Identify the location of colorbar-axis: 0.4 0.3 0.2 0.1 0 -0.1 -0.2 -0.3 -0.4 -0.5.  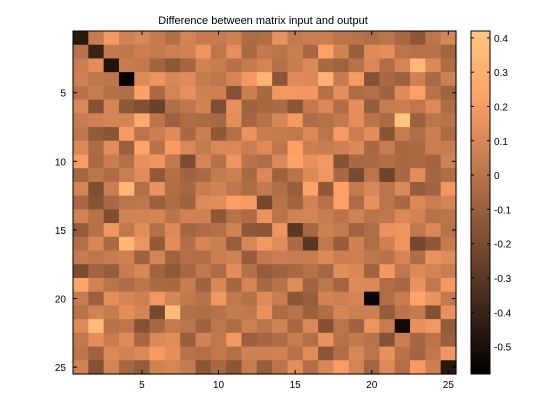
(491, 194).